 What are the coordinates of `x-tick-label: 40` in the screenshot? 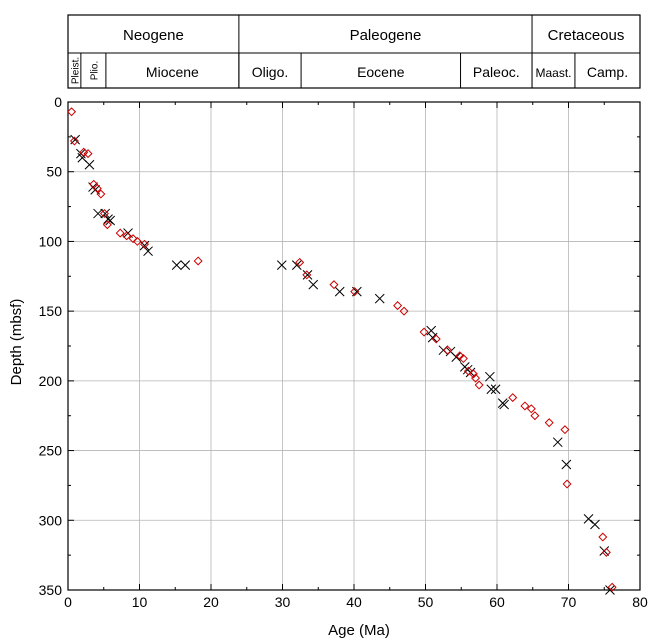 It's located at (354, 602).